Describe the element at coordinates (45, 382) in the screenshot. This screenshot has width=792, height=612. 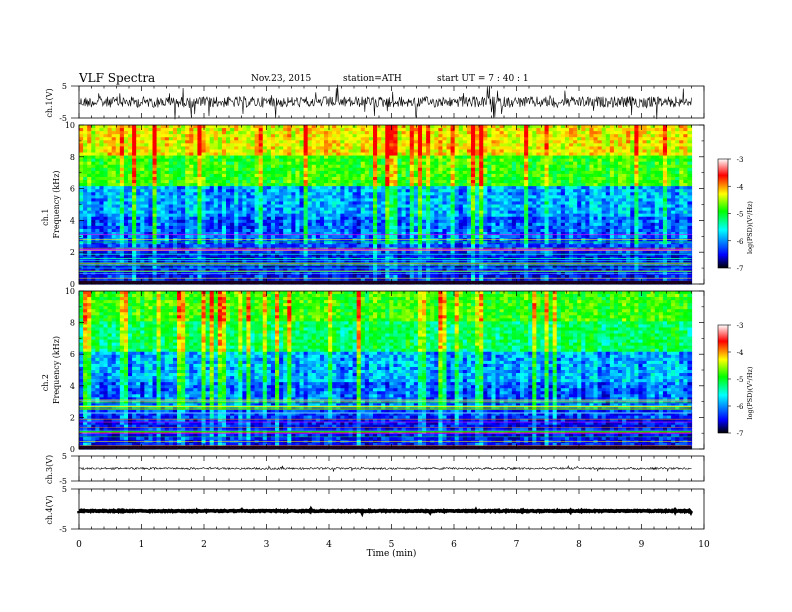
I see `channel-label: ch.2` at that location.